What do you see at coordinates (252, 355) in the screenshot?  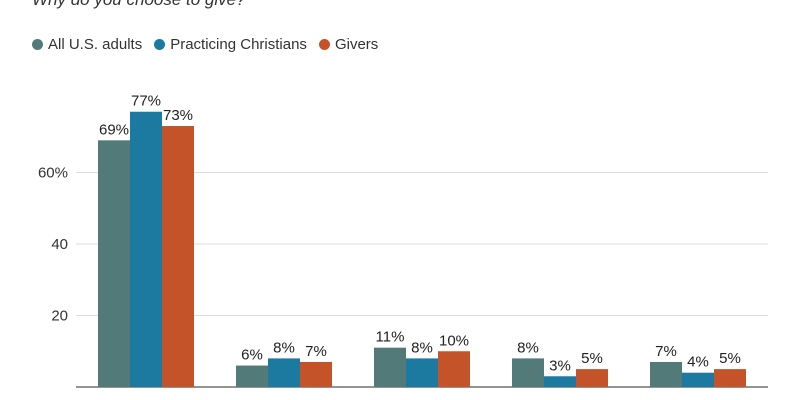 I see `data-label: 6%` at bounding box center [252, 355].